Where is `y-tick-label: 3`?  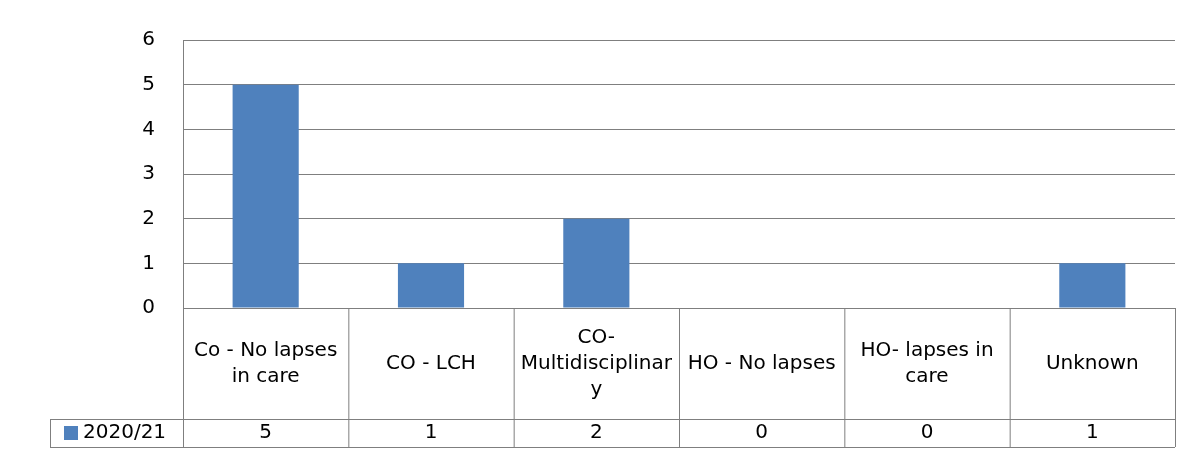
y-tick-label: 3 is located at coordinates (148, 172).